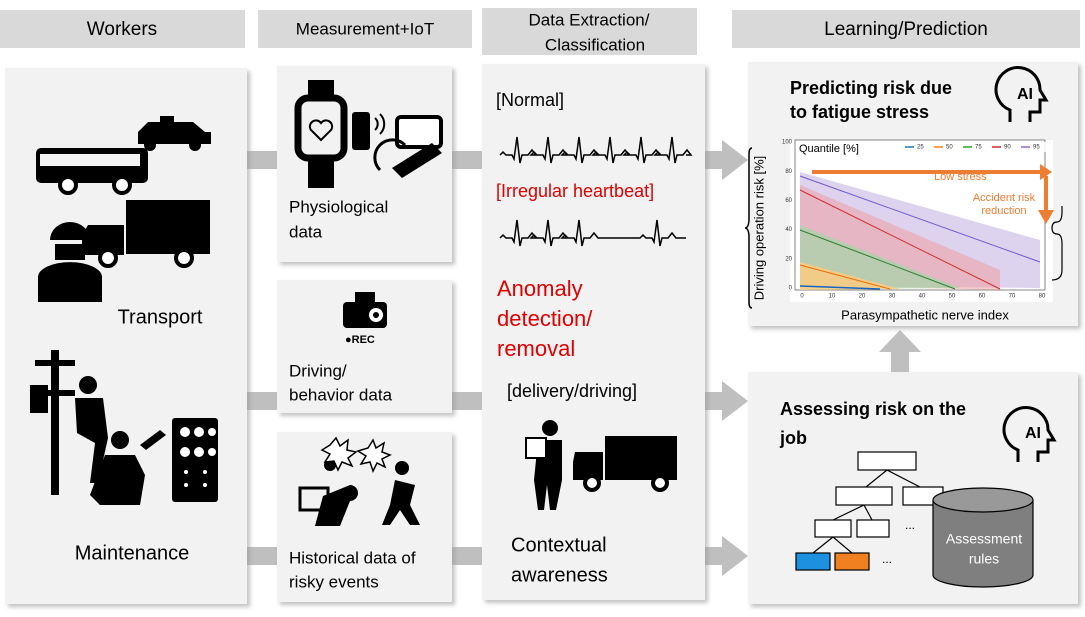 This screenshot has height=617, width=1085. I want to click on x-tick-label: 80, so click(1042, 297).